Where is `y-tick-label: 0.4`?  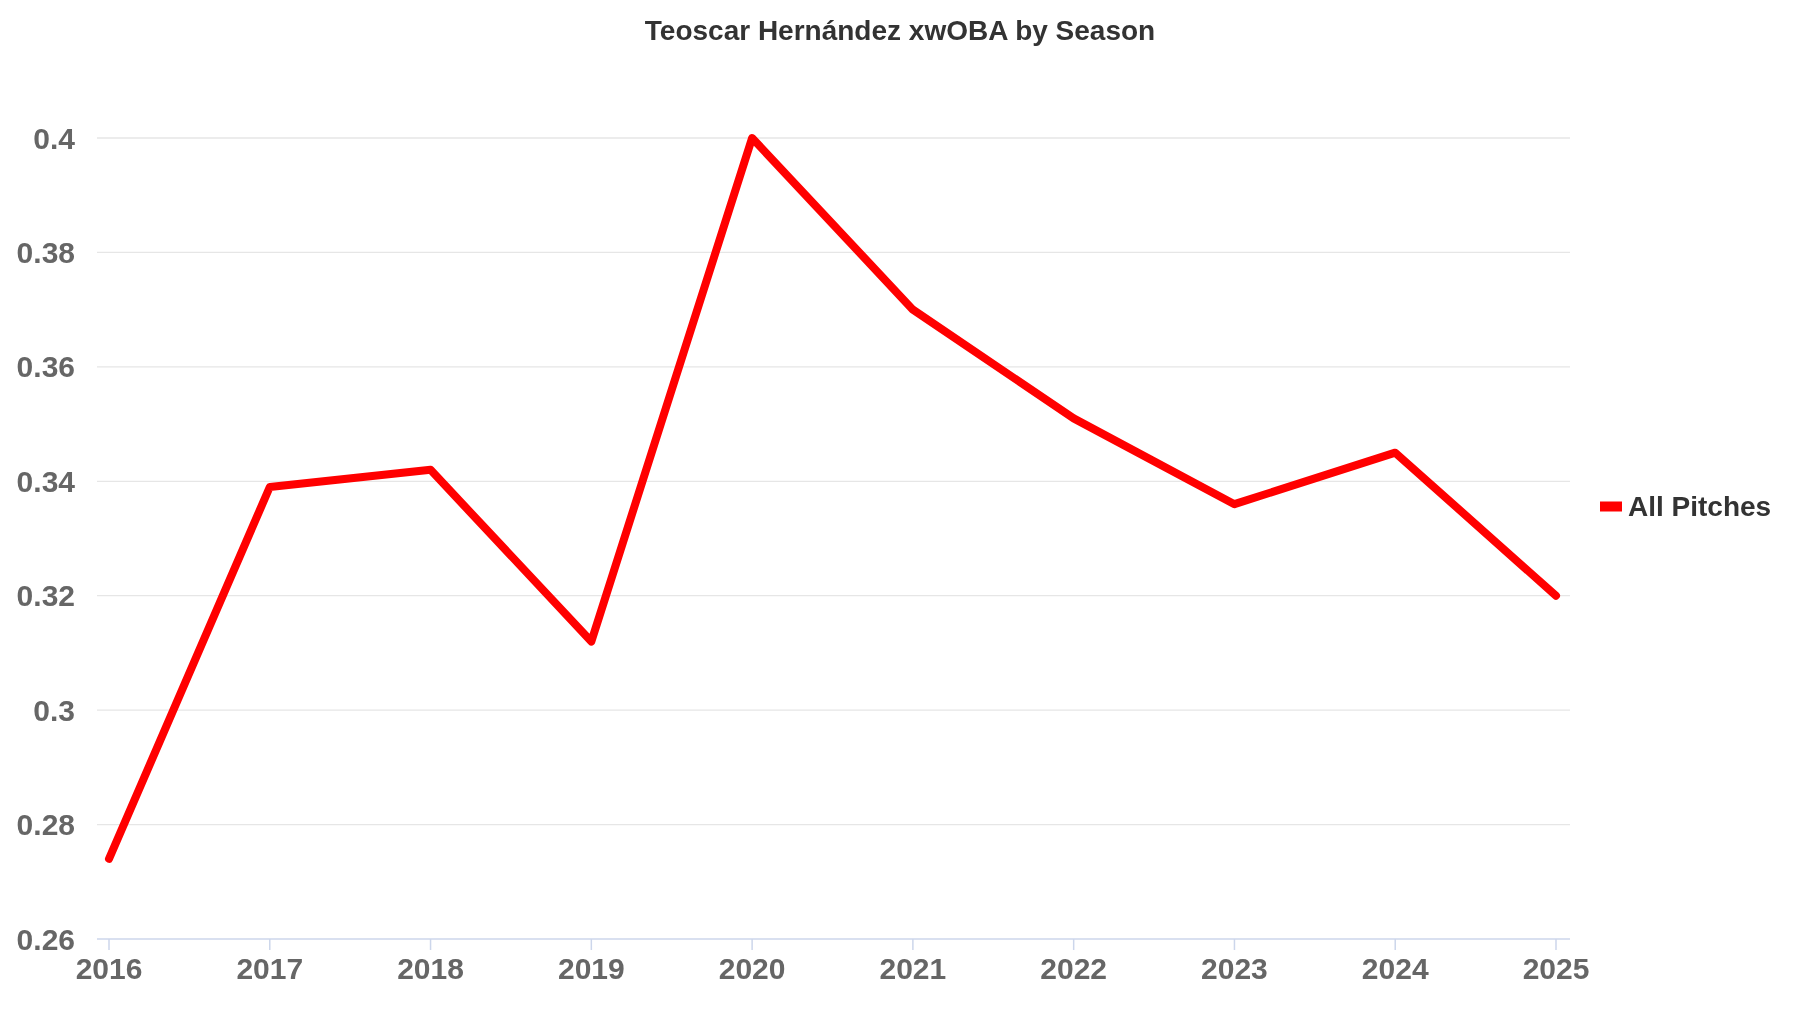
y-tick-label: 0.4 is located at coordinates (54, 138).